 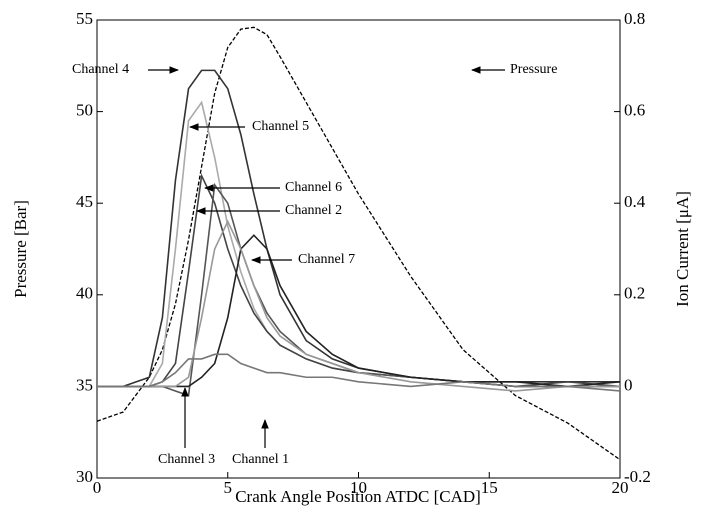 I want to click on y-axis-label: Pressure [Bar], so click(x=20, y=249).